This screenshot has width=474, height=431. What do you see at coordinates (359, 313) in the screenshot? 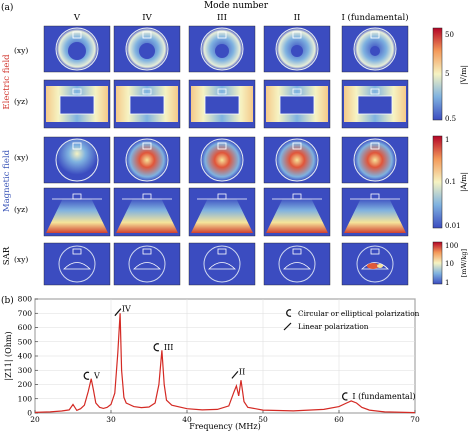
I see `legend-circular-label: Circular or elliptical polarization` at bounding box center [359, 313].